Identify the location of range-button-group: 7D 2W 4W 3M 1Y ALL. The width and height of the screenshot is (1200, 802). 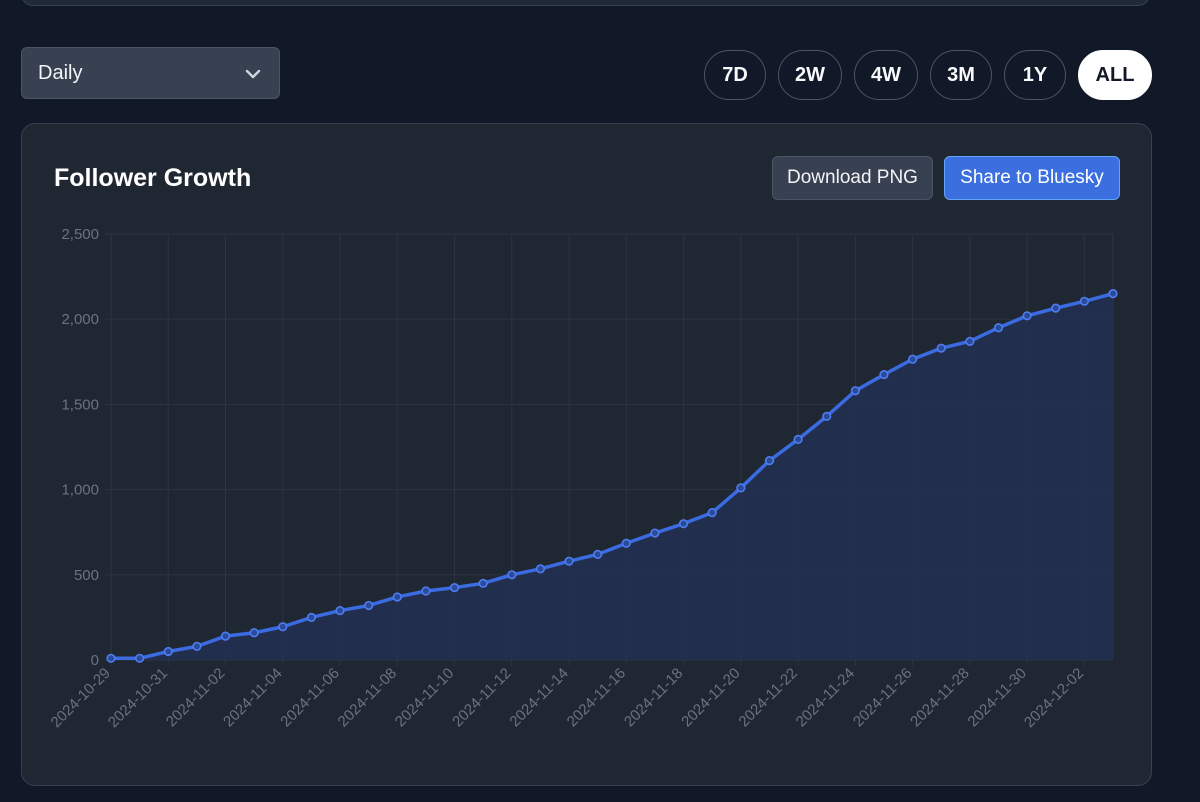
(928, 75).